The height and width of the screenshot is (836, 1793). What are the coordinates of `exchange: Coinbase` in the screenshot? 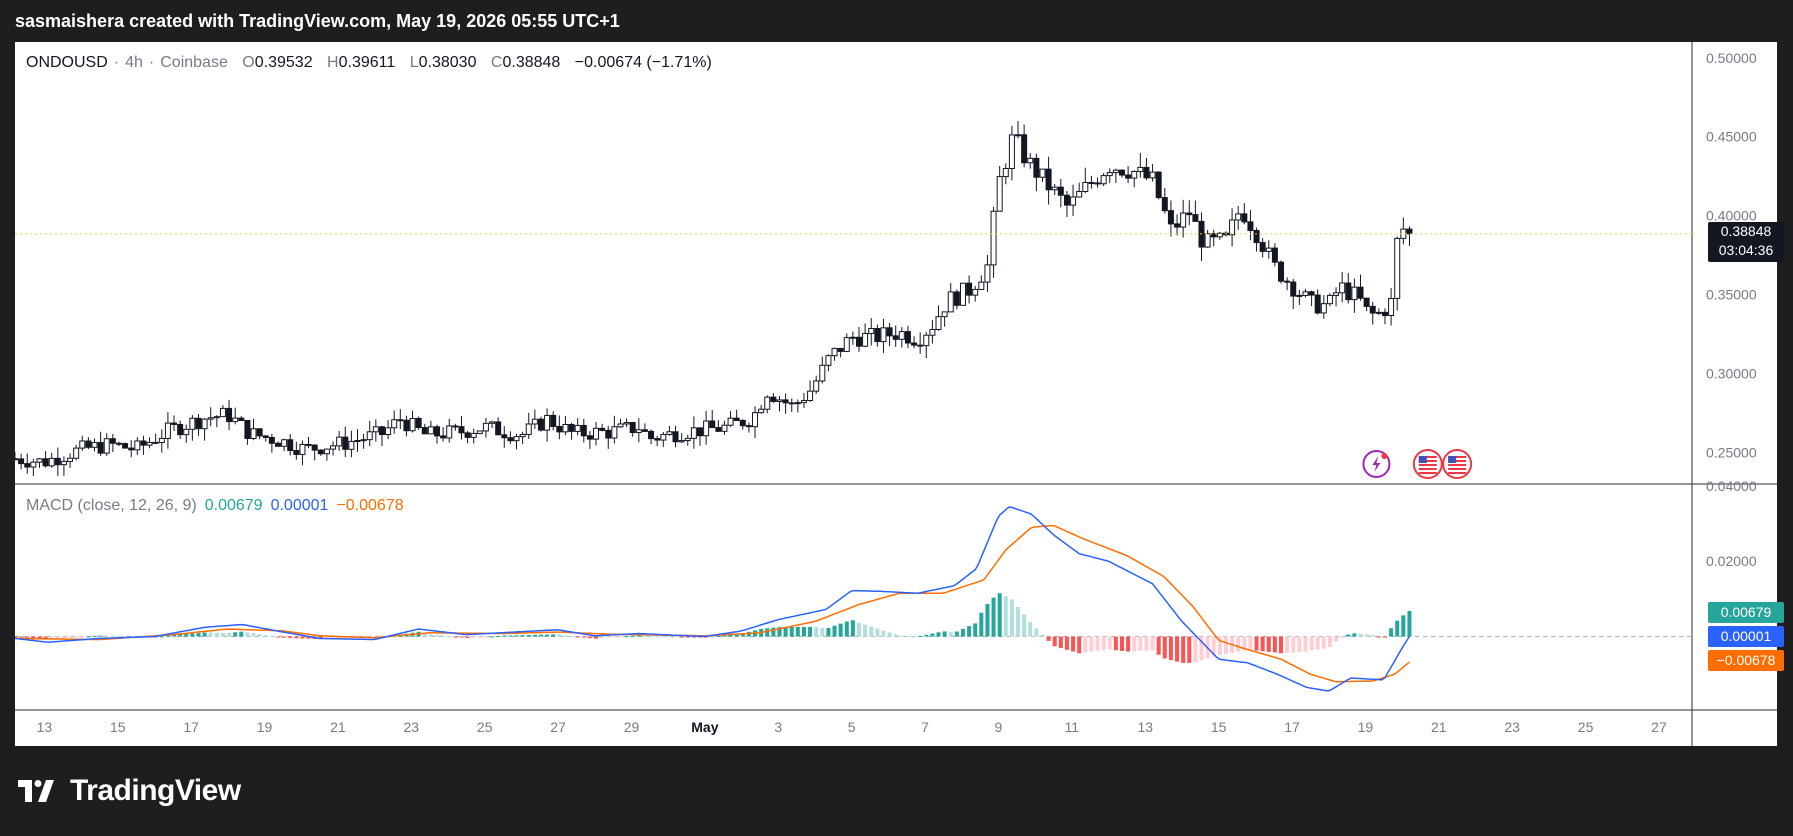 It's located at (194, 62).